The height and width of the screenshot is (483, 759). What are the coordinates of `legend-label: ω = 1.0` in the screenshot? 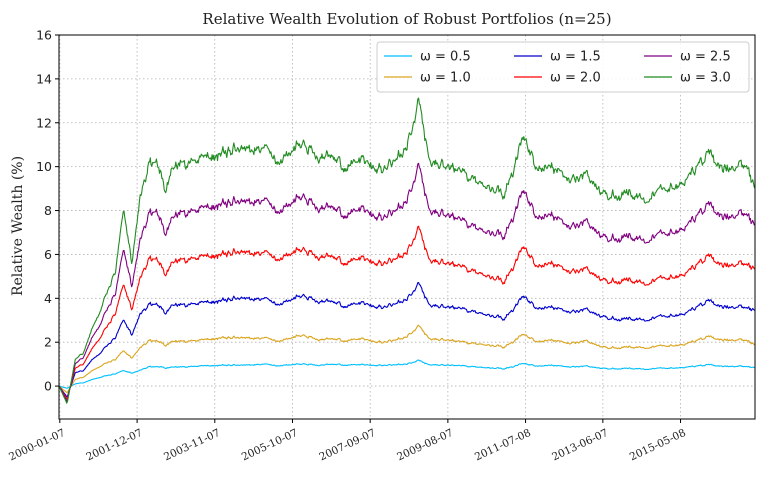 It's located at (445, 78).